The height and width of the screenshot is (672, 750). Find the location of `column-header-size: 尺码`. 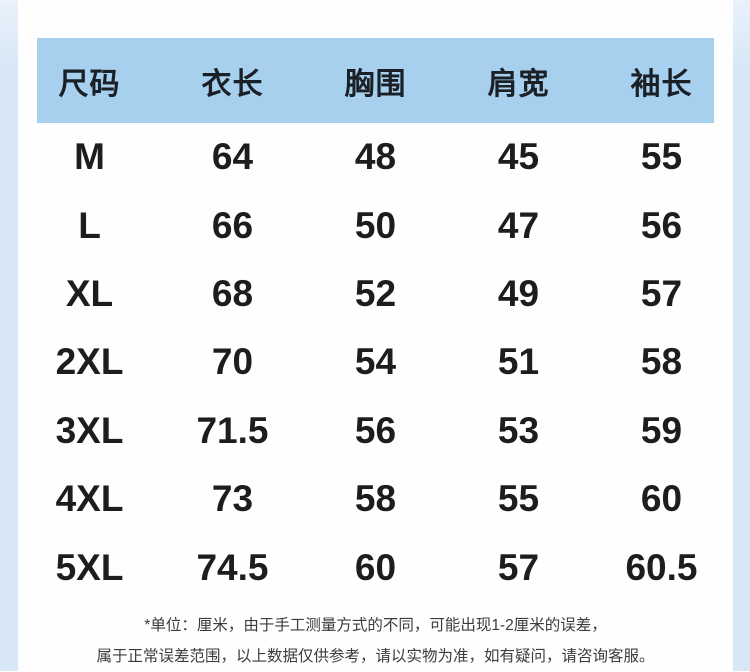

column-header-size: 尺码 is located at coordinates (89, 84).